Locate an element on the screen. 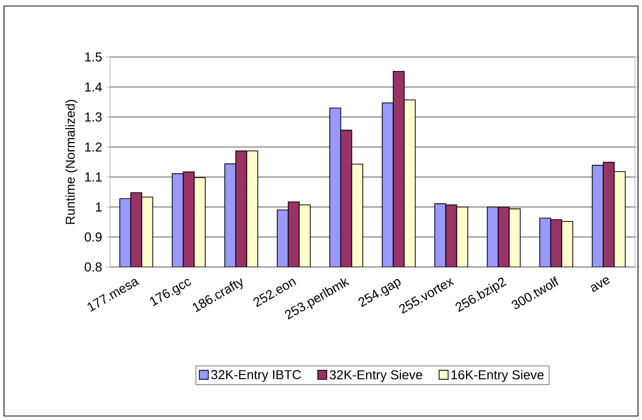  y-axis-title: Runtime (Normalized) is located at coordinates (71, 162).